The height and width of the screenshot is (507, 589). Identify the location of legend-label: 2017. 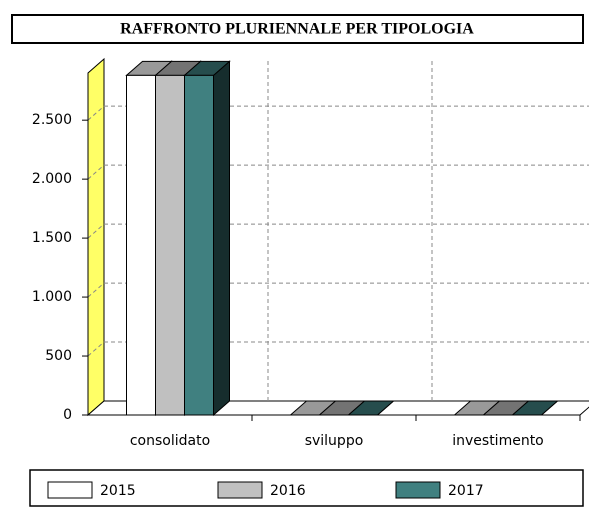
(466, 491).